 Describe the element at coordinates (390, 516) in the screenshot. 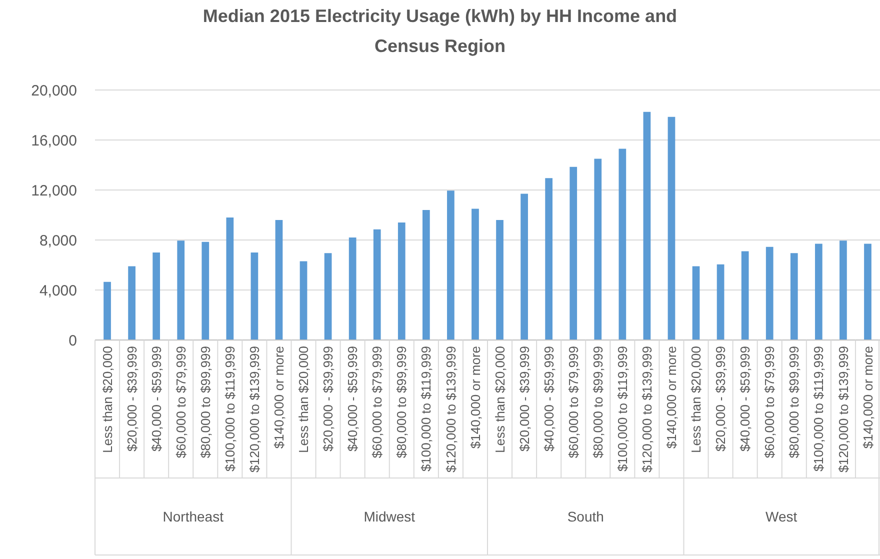

I see `text: Midwest` at that location.